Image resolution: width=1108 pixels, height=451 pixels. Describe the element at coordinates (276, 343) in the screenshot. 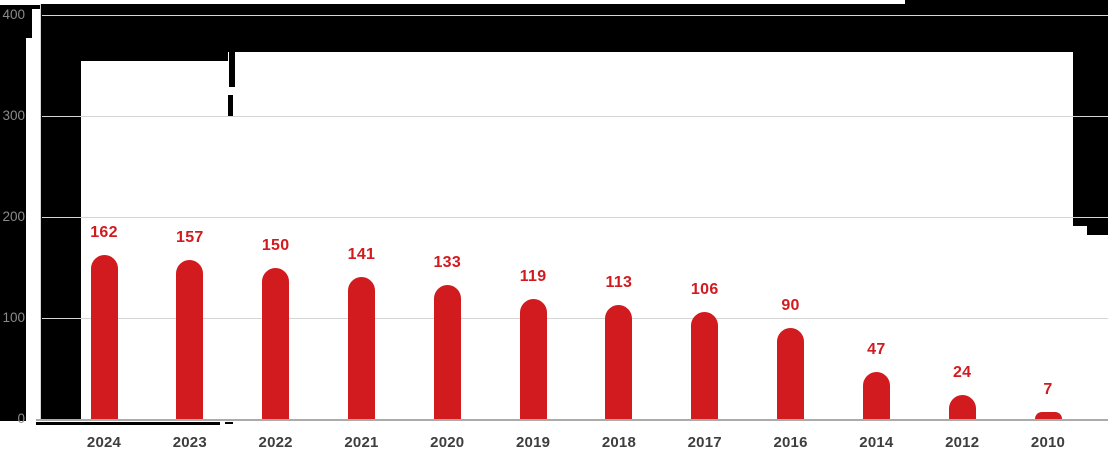

I see `bar-2022` at that location.